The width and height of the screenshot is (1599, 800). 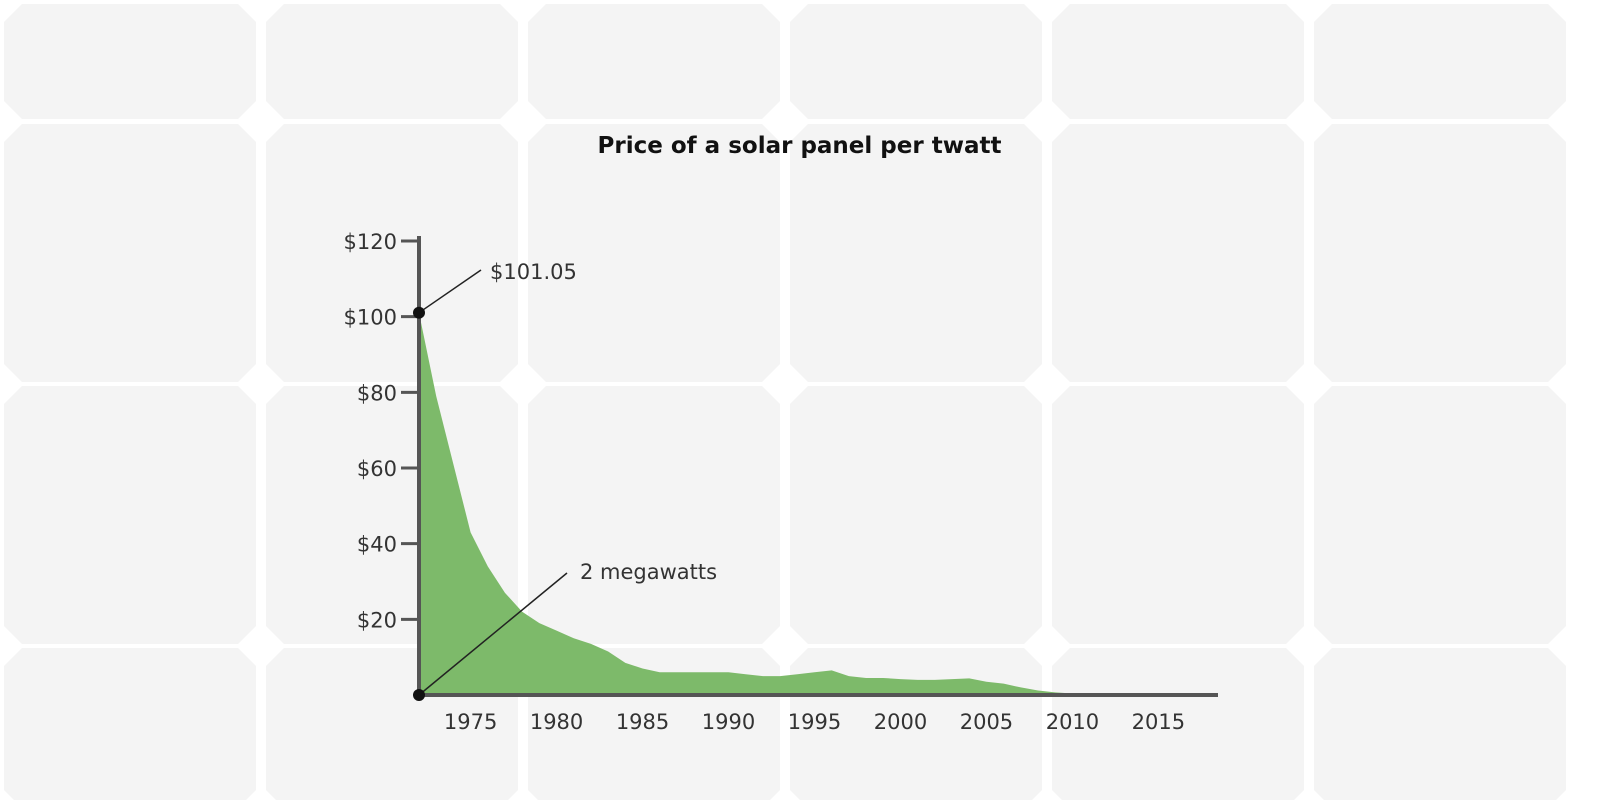 I want to click on x-tick-label: 2005, so click(x=986, y=722).